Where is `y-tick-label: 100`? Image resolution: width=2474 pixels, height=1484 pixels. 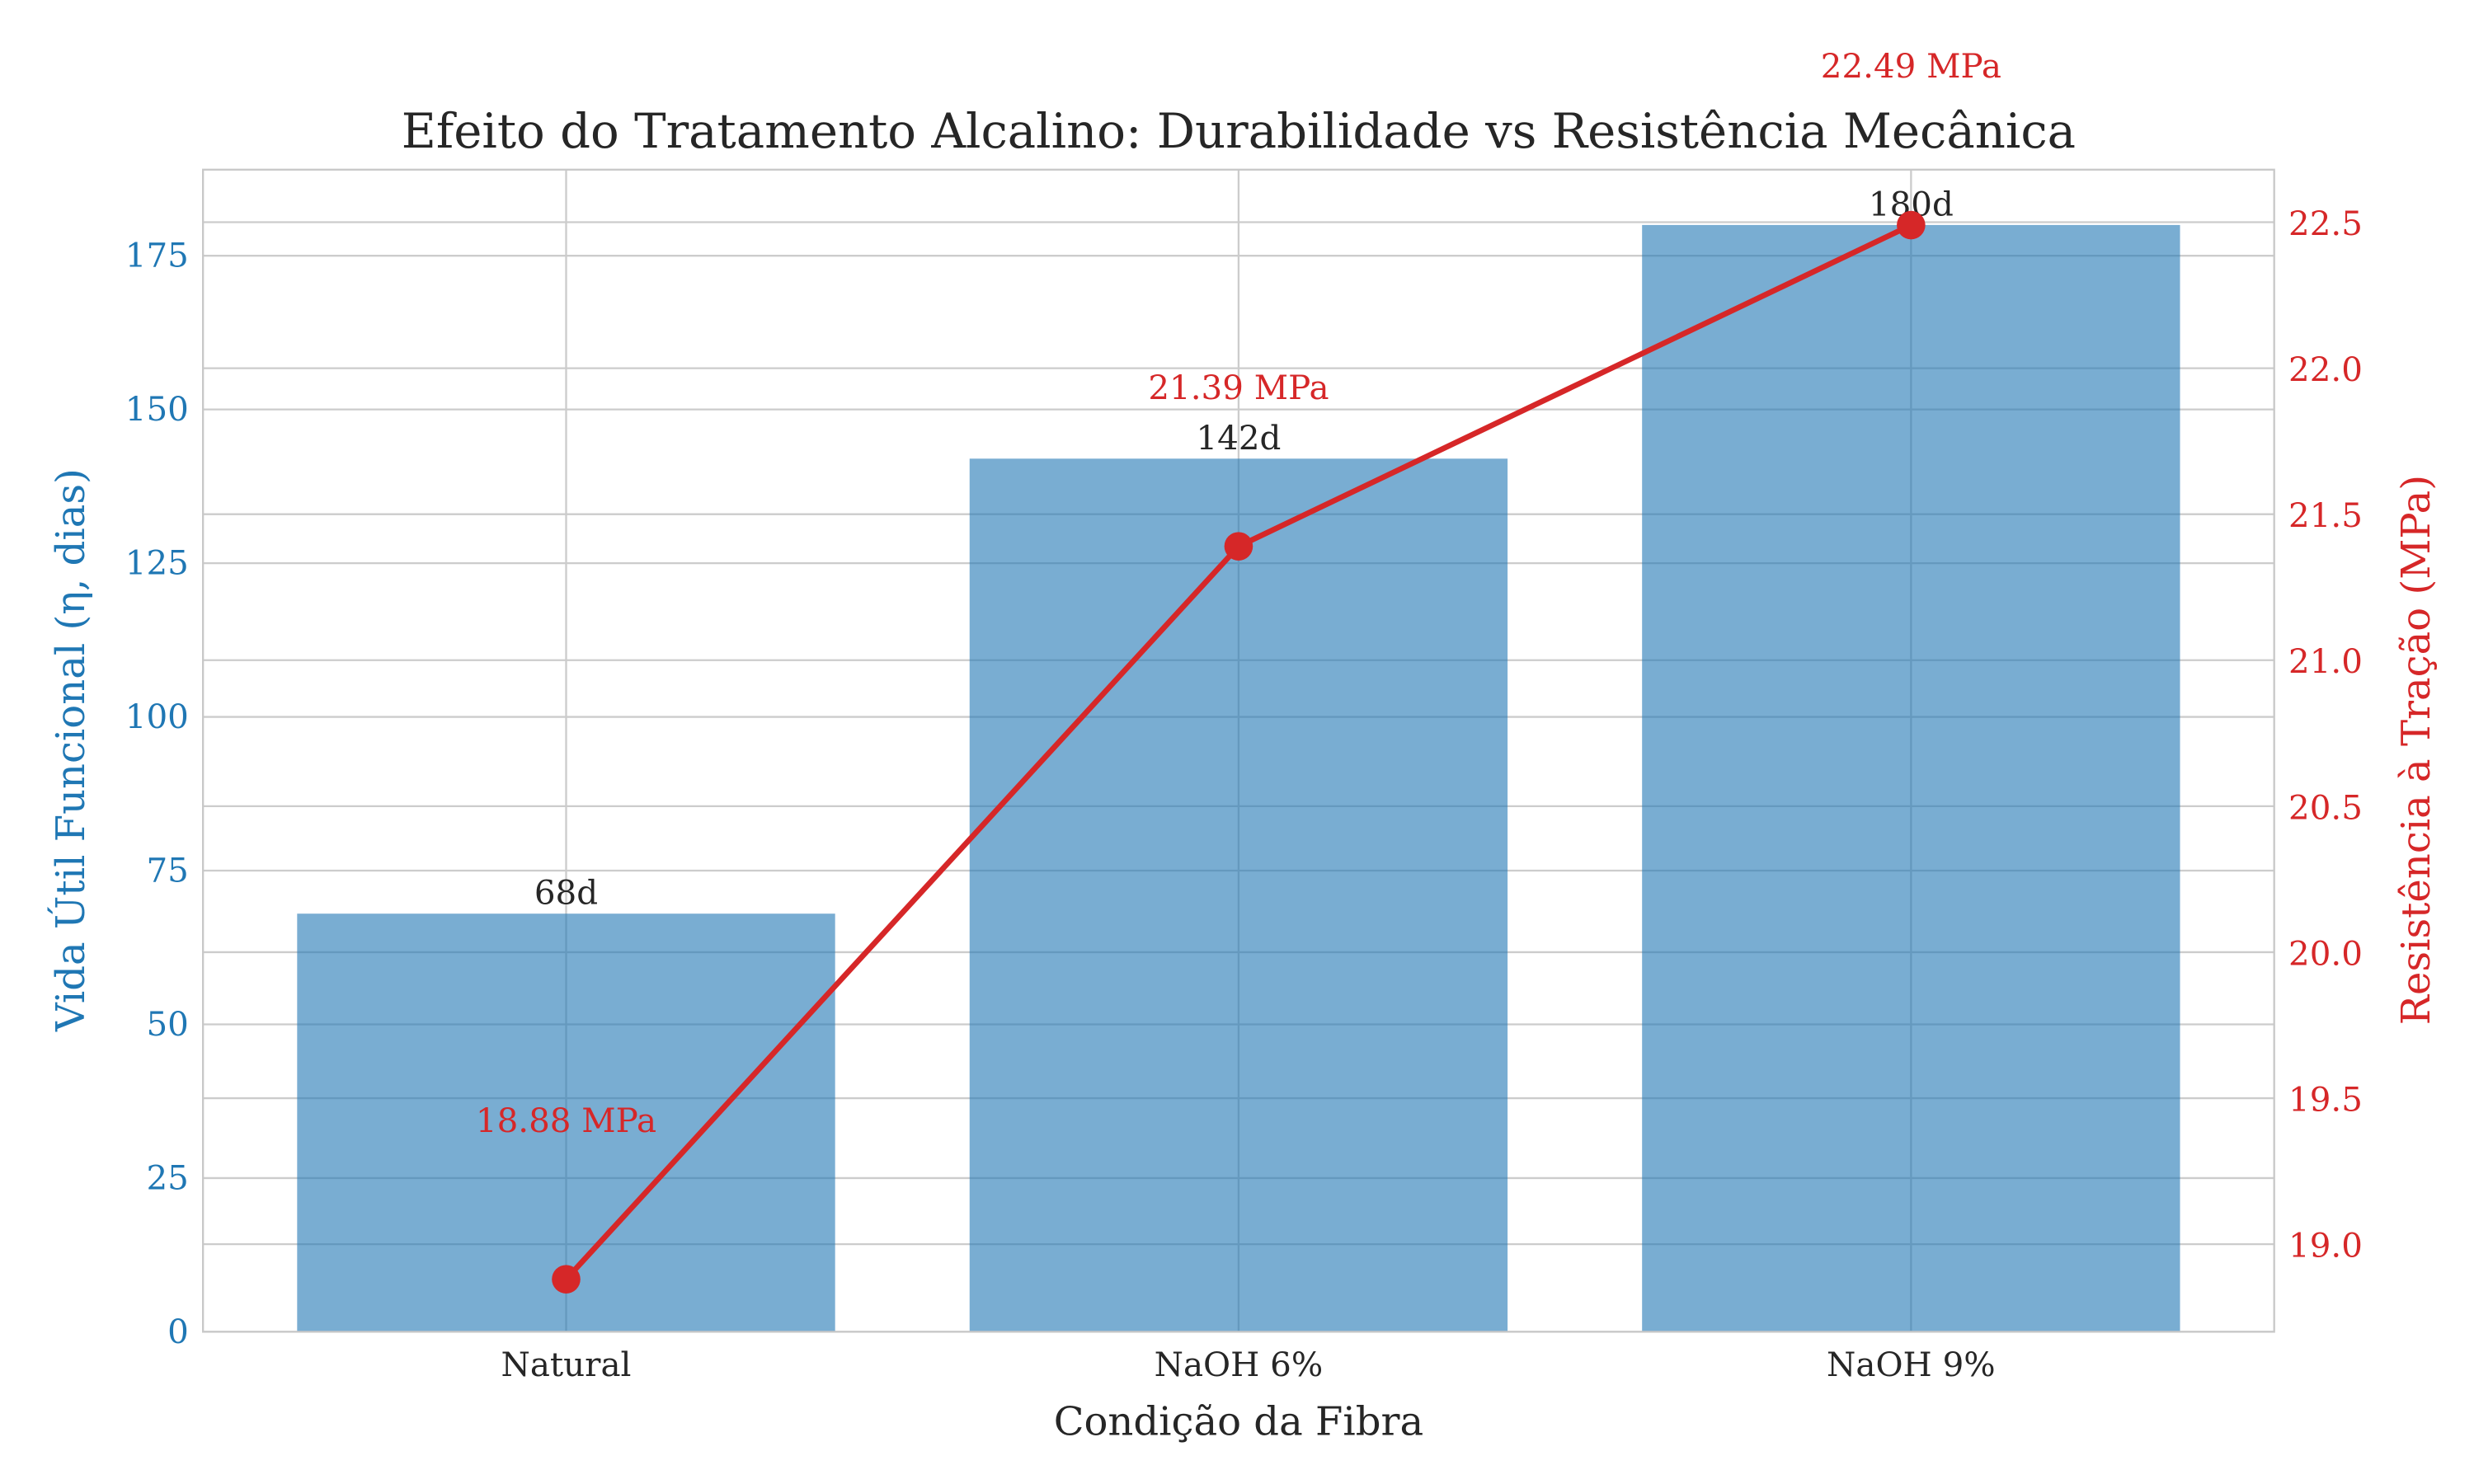 y-tick-label: 100 is located at coordinates (157, 716).